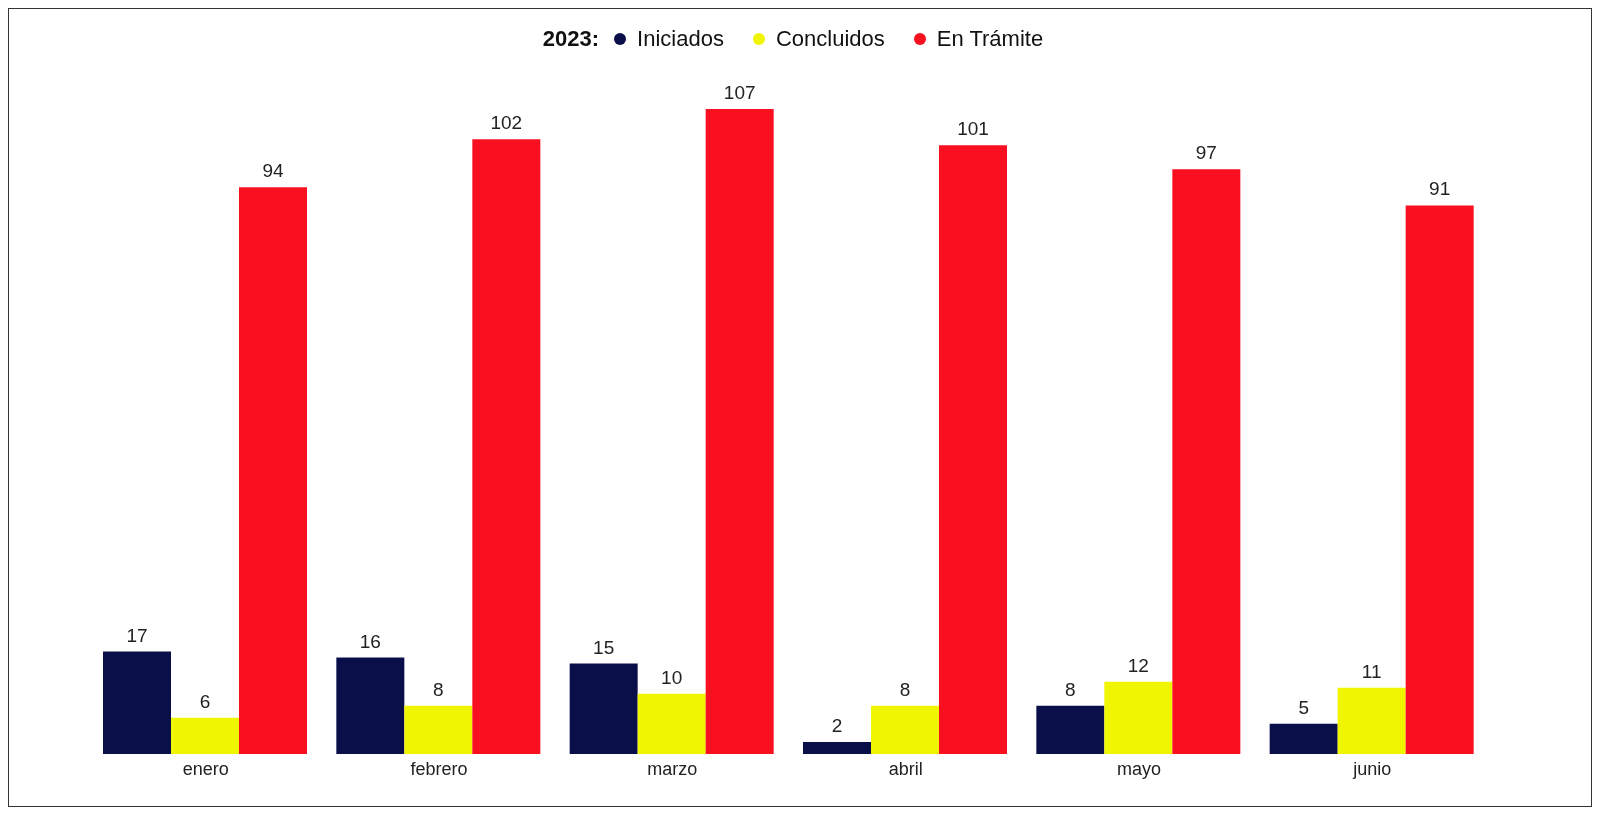 The height and width of the screenshot is (815, 1600). Describe the element at coordinates (1206, 153) in the screenshot. I see `data-label: 97` at that location.